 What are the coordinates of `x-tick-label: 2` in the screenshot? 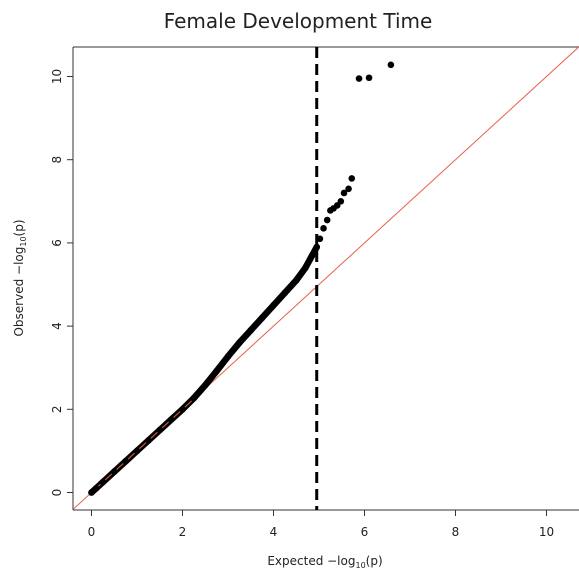 It's located at (183, 532).